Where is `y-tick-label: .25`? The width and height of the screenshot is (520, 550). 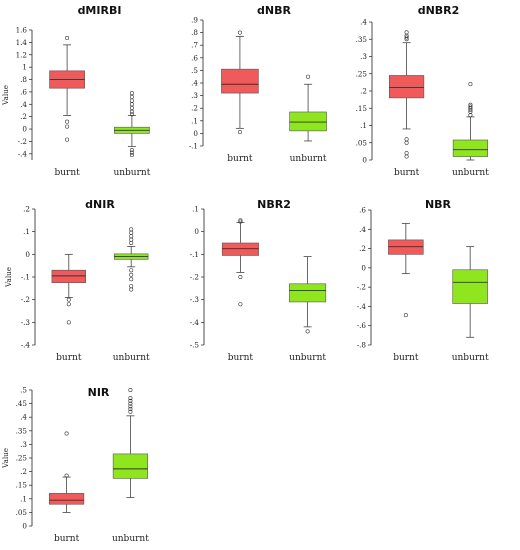 y-tick-label: .25 is located at coordinates (362, 73).